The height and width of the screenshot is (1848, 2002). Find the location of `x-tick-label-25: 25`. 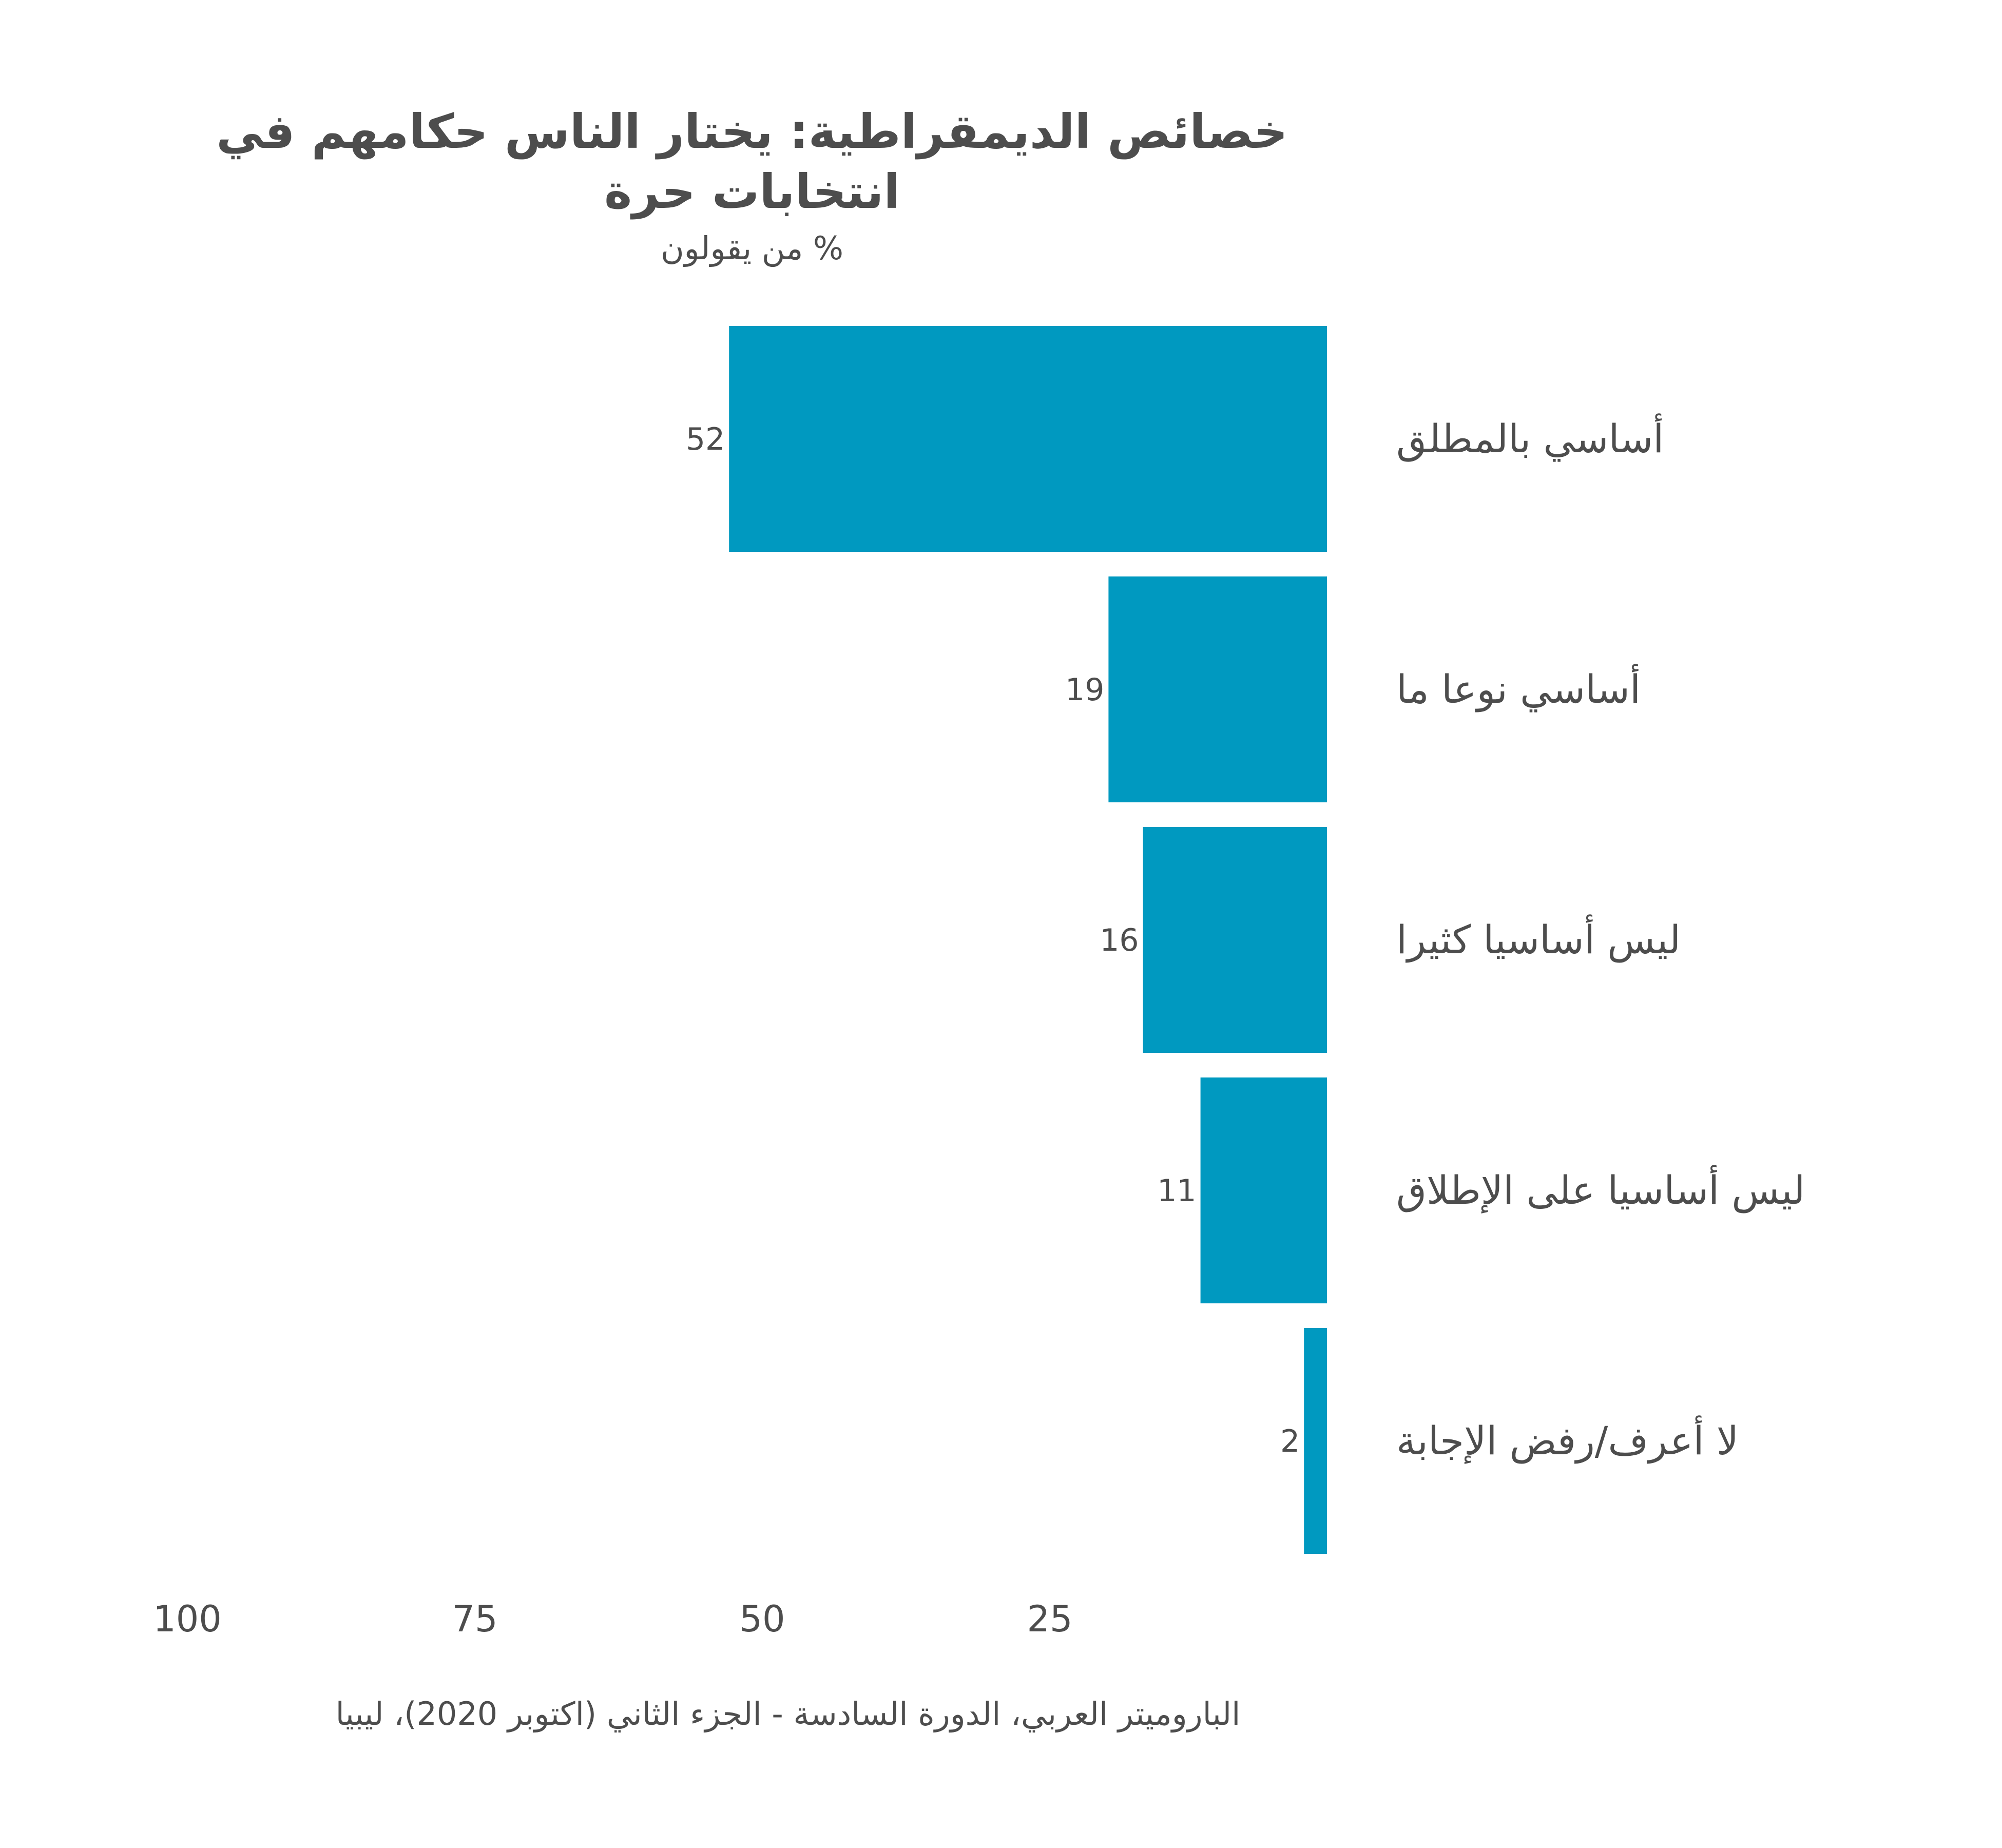

x-tick-label-25: 25 is located at coordinates (1049, 1619).